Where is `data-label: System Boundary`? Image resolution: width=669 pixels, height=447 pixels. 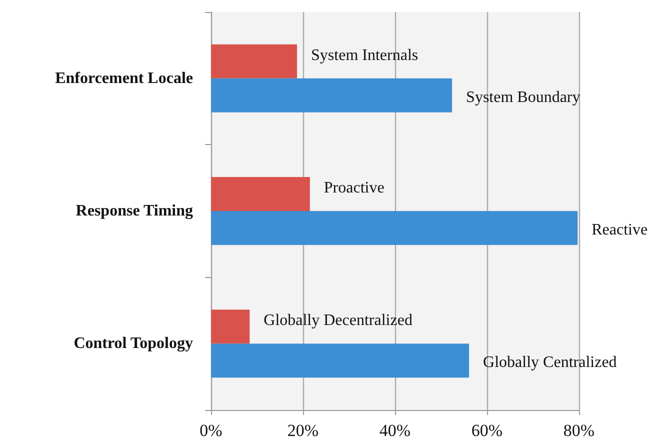 data-label: System Boundary is located at coordinates (523, 97).